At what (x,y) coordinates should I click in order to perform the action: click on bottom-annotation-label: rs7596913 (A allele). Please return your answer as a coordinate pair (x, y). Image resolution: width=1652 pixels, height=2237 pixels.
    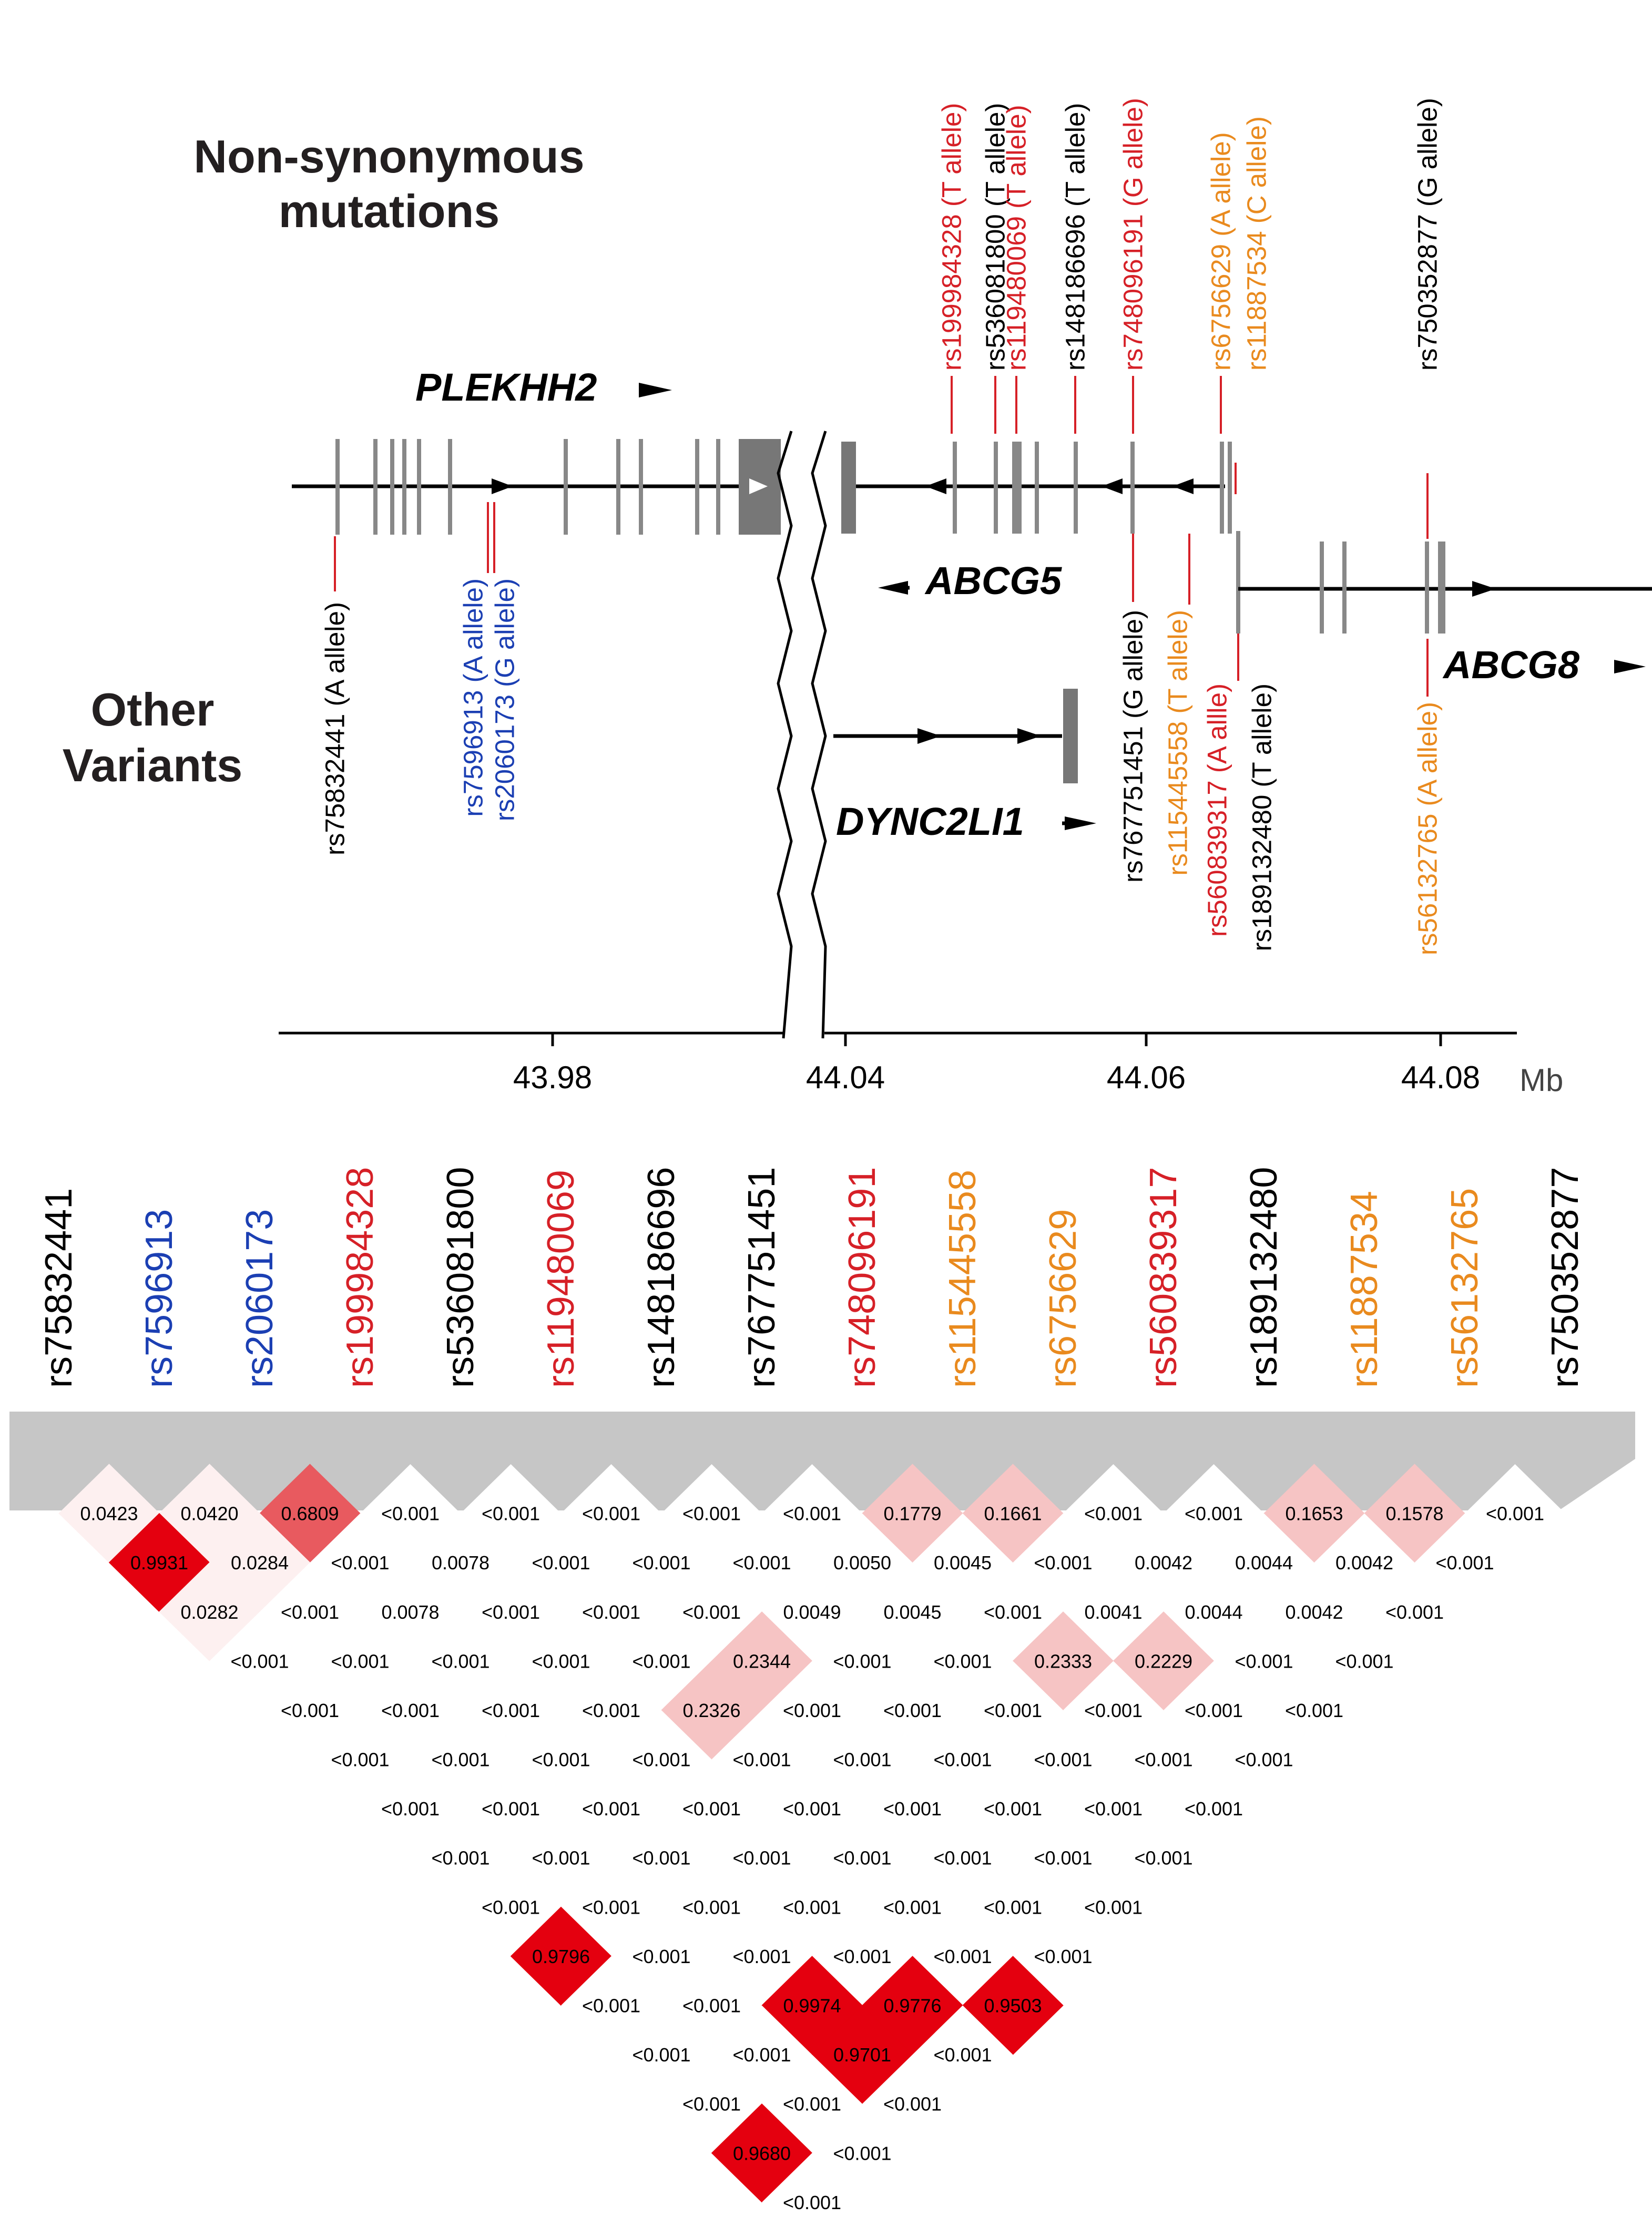
    Looking at the image, I should click on (473, 697).